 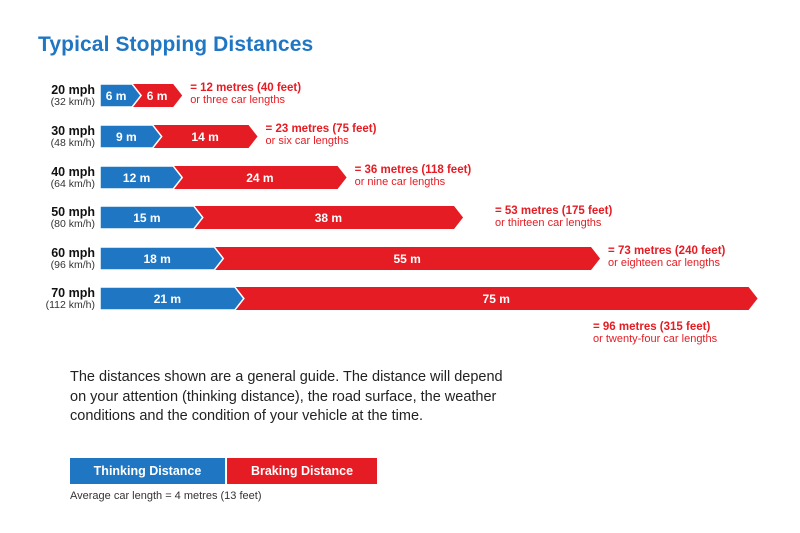 What do you see at coordinates (413, 170) in the screenshot?
I see `total-distance-label: = 36 metres (118 feet)` at bounding box center [413, 170].